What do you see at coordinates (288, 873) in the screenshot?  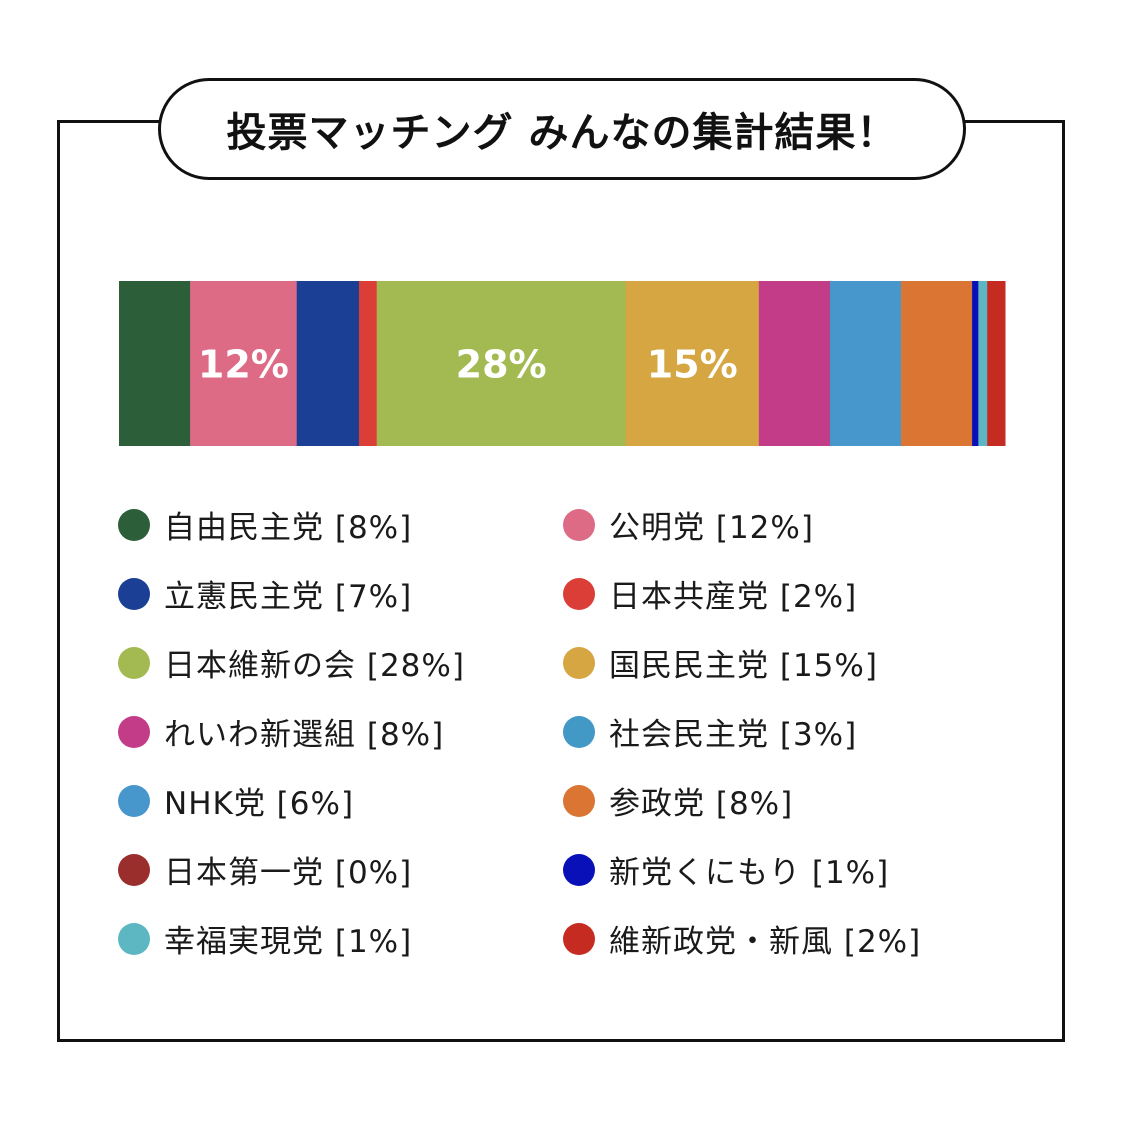 I see `legend-label: 日本第一党 [0%]` at bounding box center [288, 873].